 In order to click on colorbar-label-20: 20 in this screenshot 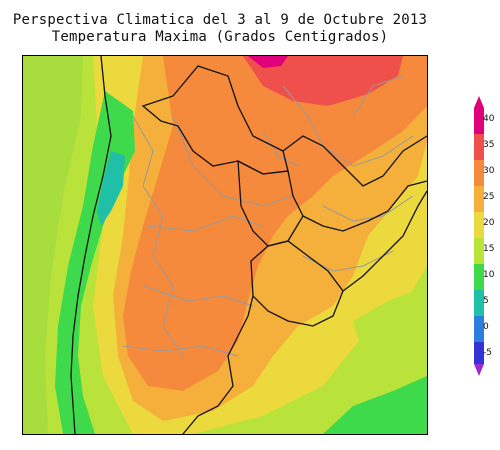, I will do `click(489, 223)`.